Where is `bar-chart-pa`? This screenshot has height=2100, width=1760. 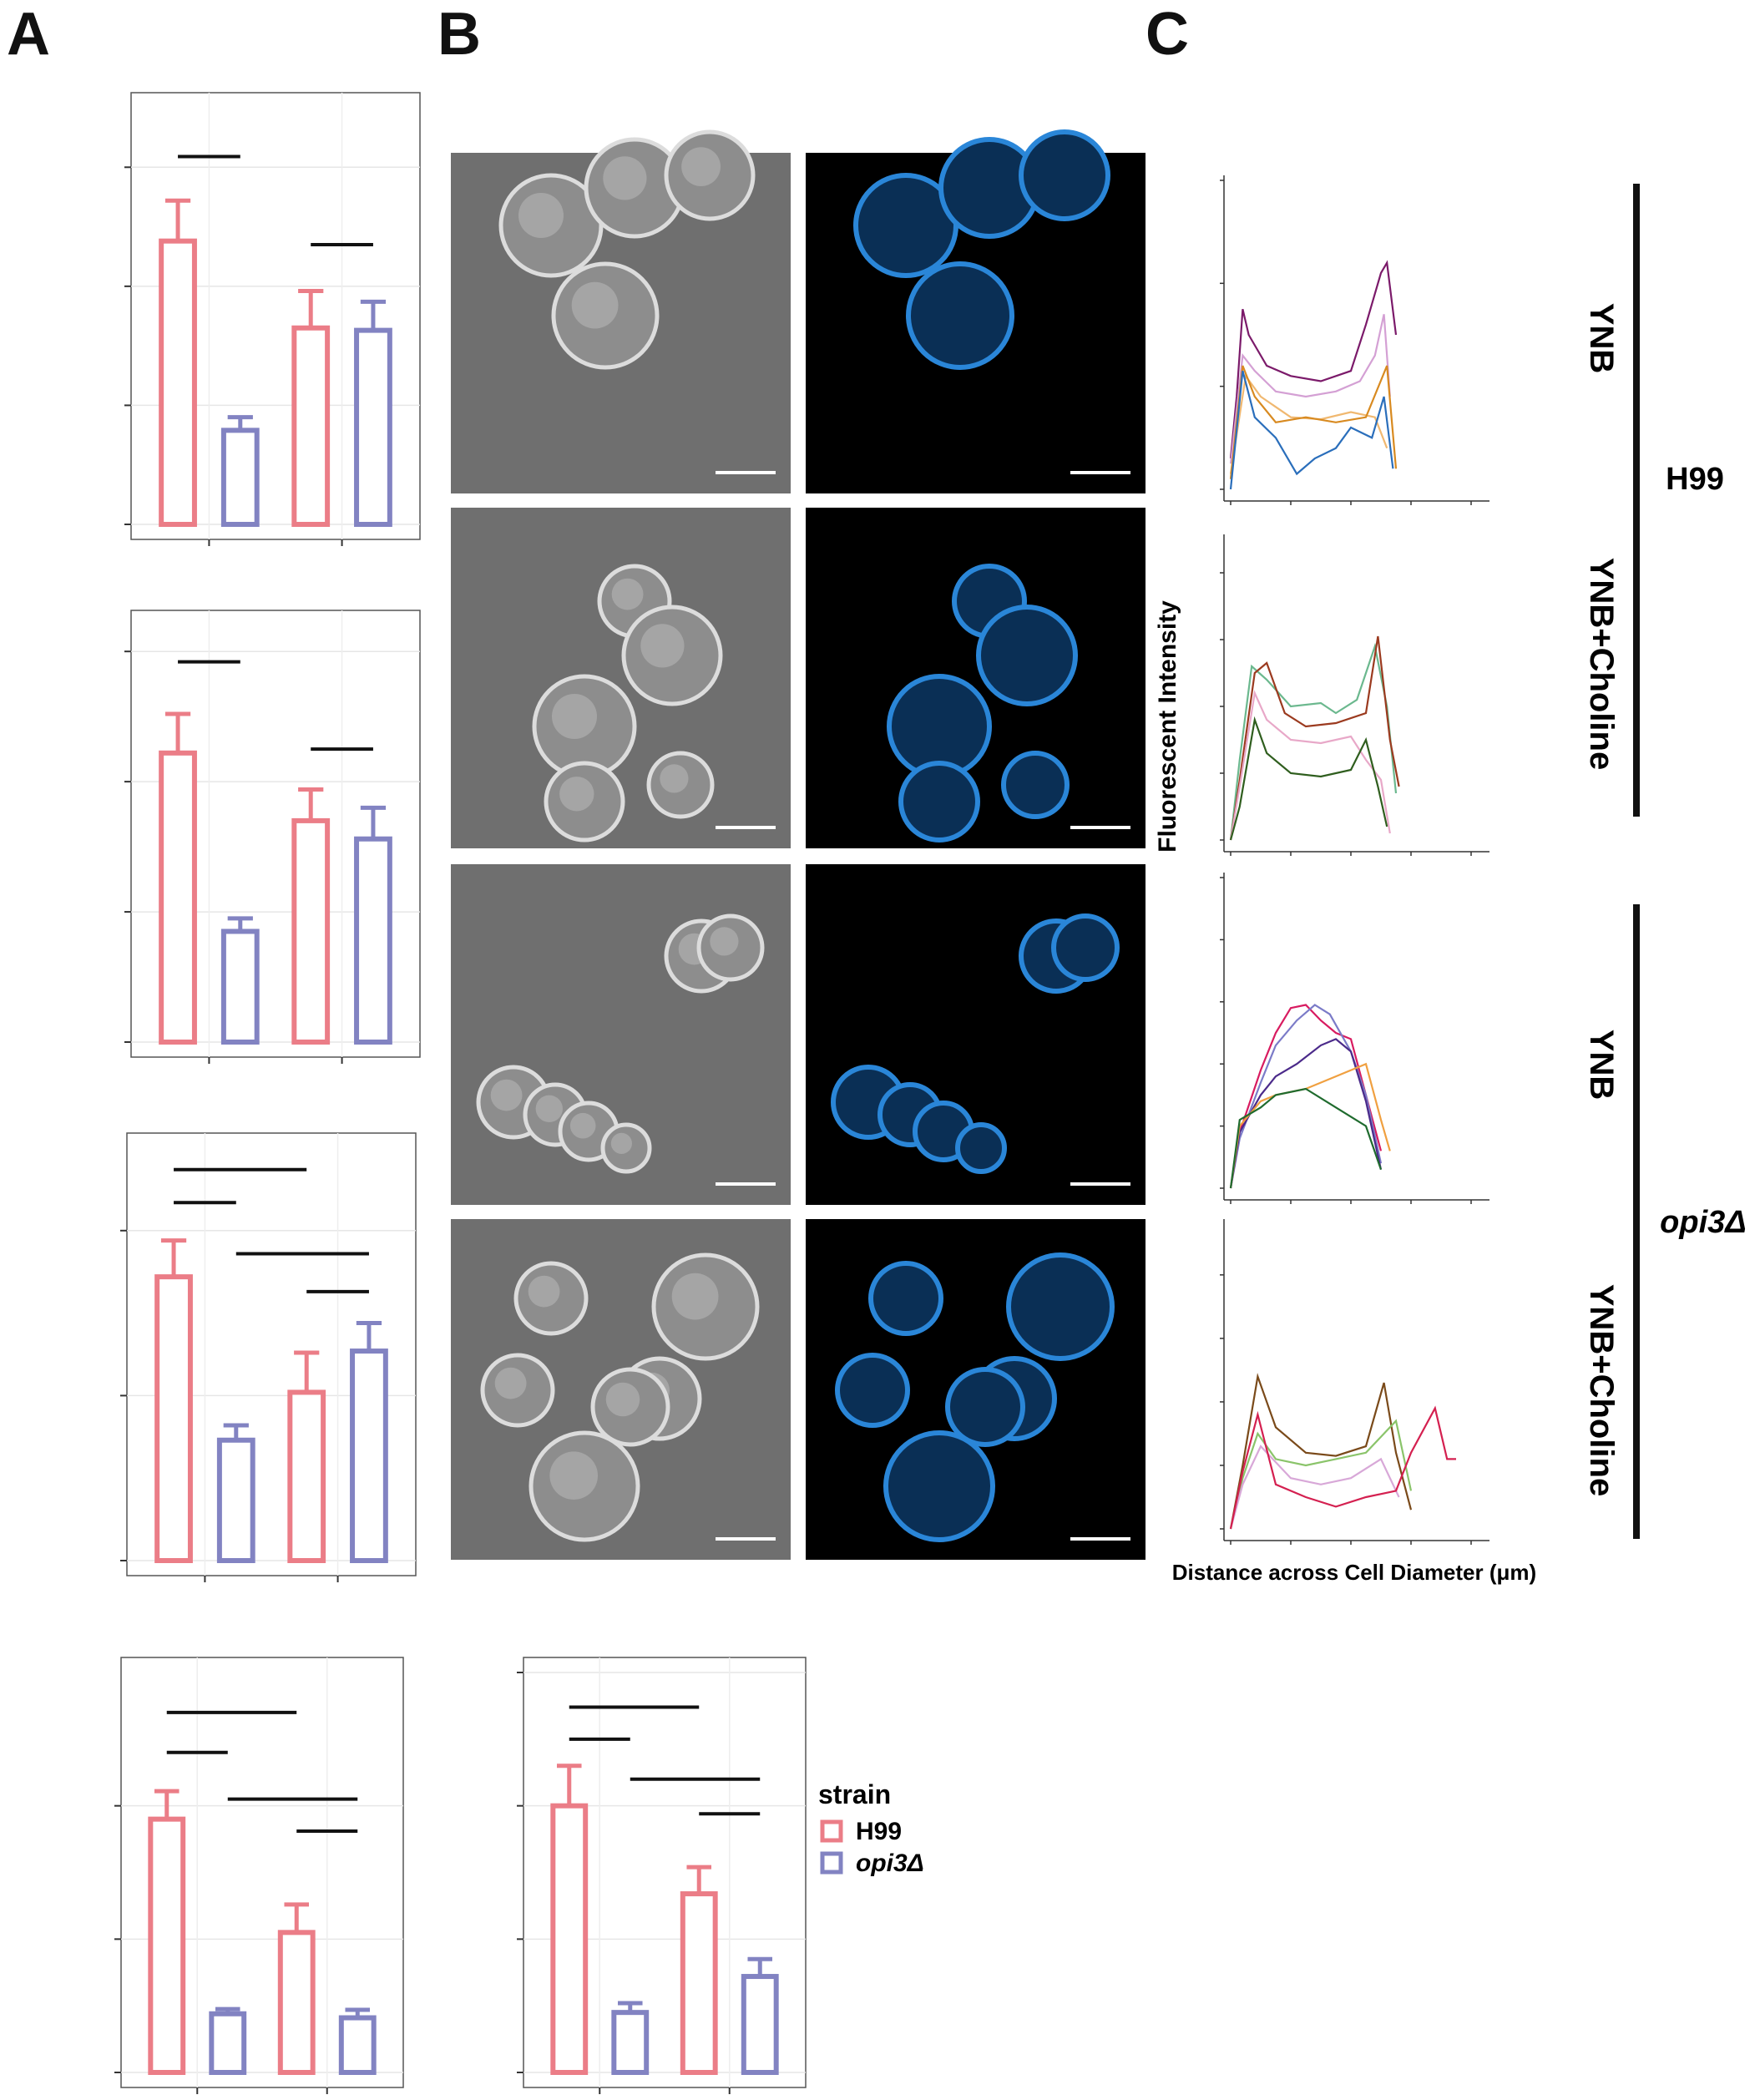 bar-chart-pa is located at coordinates (259, 1875).